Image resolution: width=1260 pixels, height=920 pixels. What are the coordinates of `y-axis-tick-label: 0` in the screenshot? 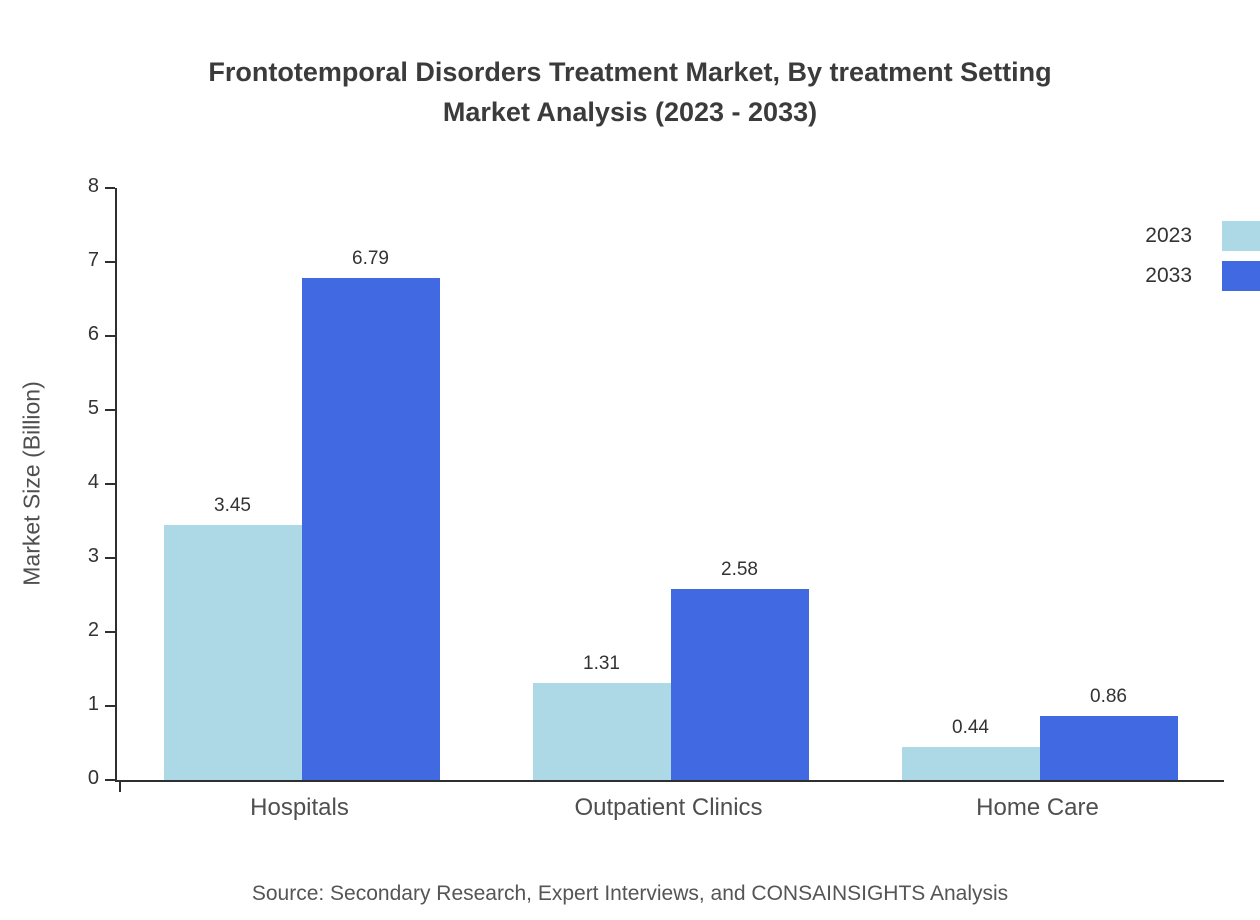 It's located at (93, 778).